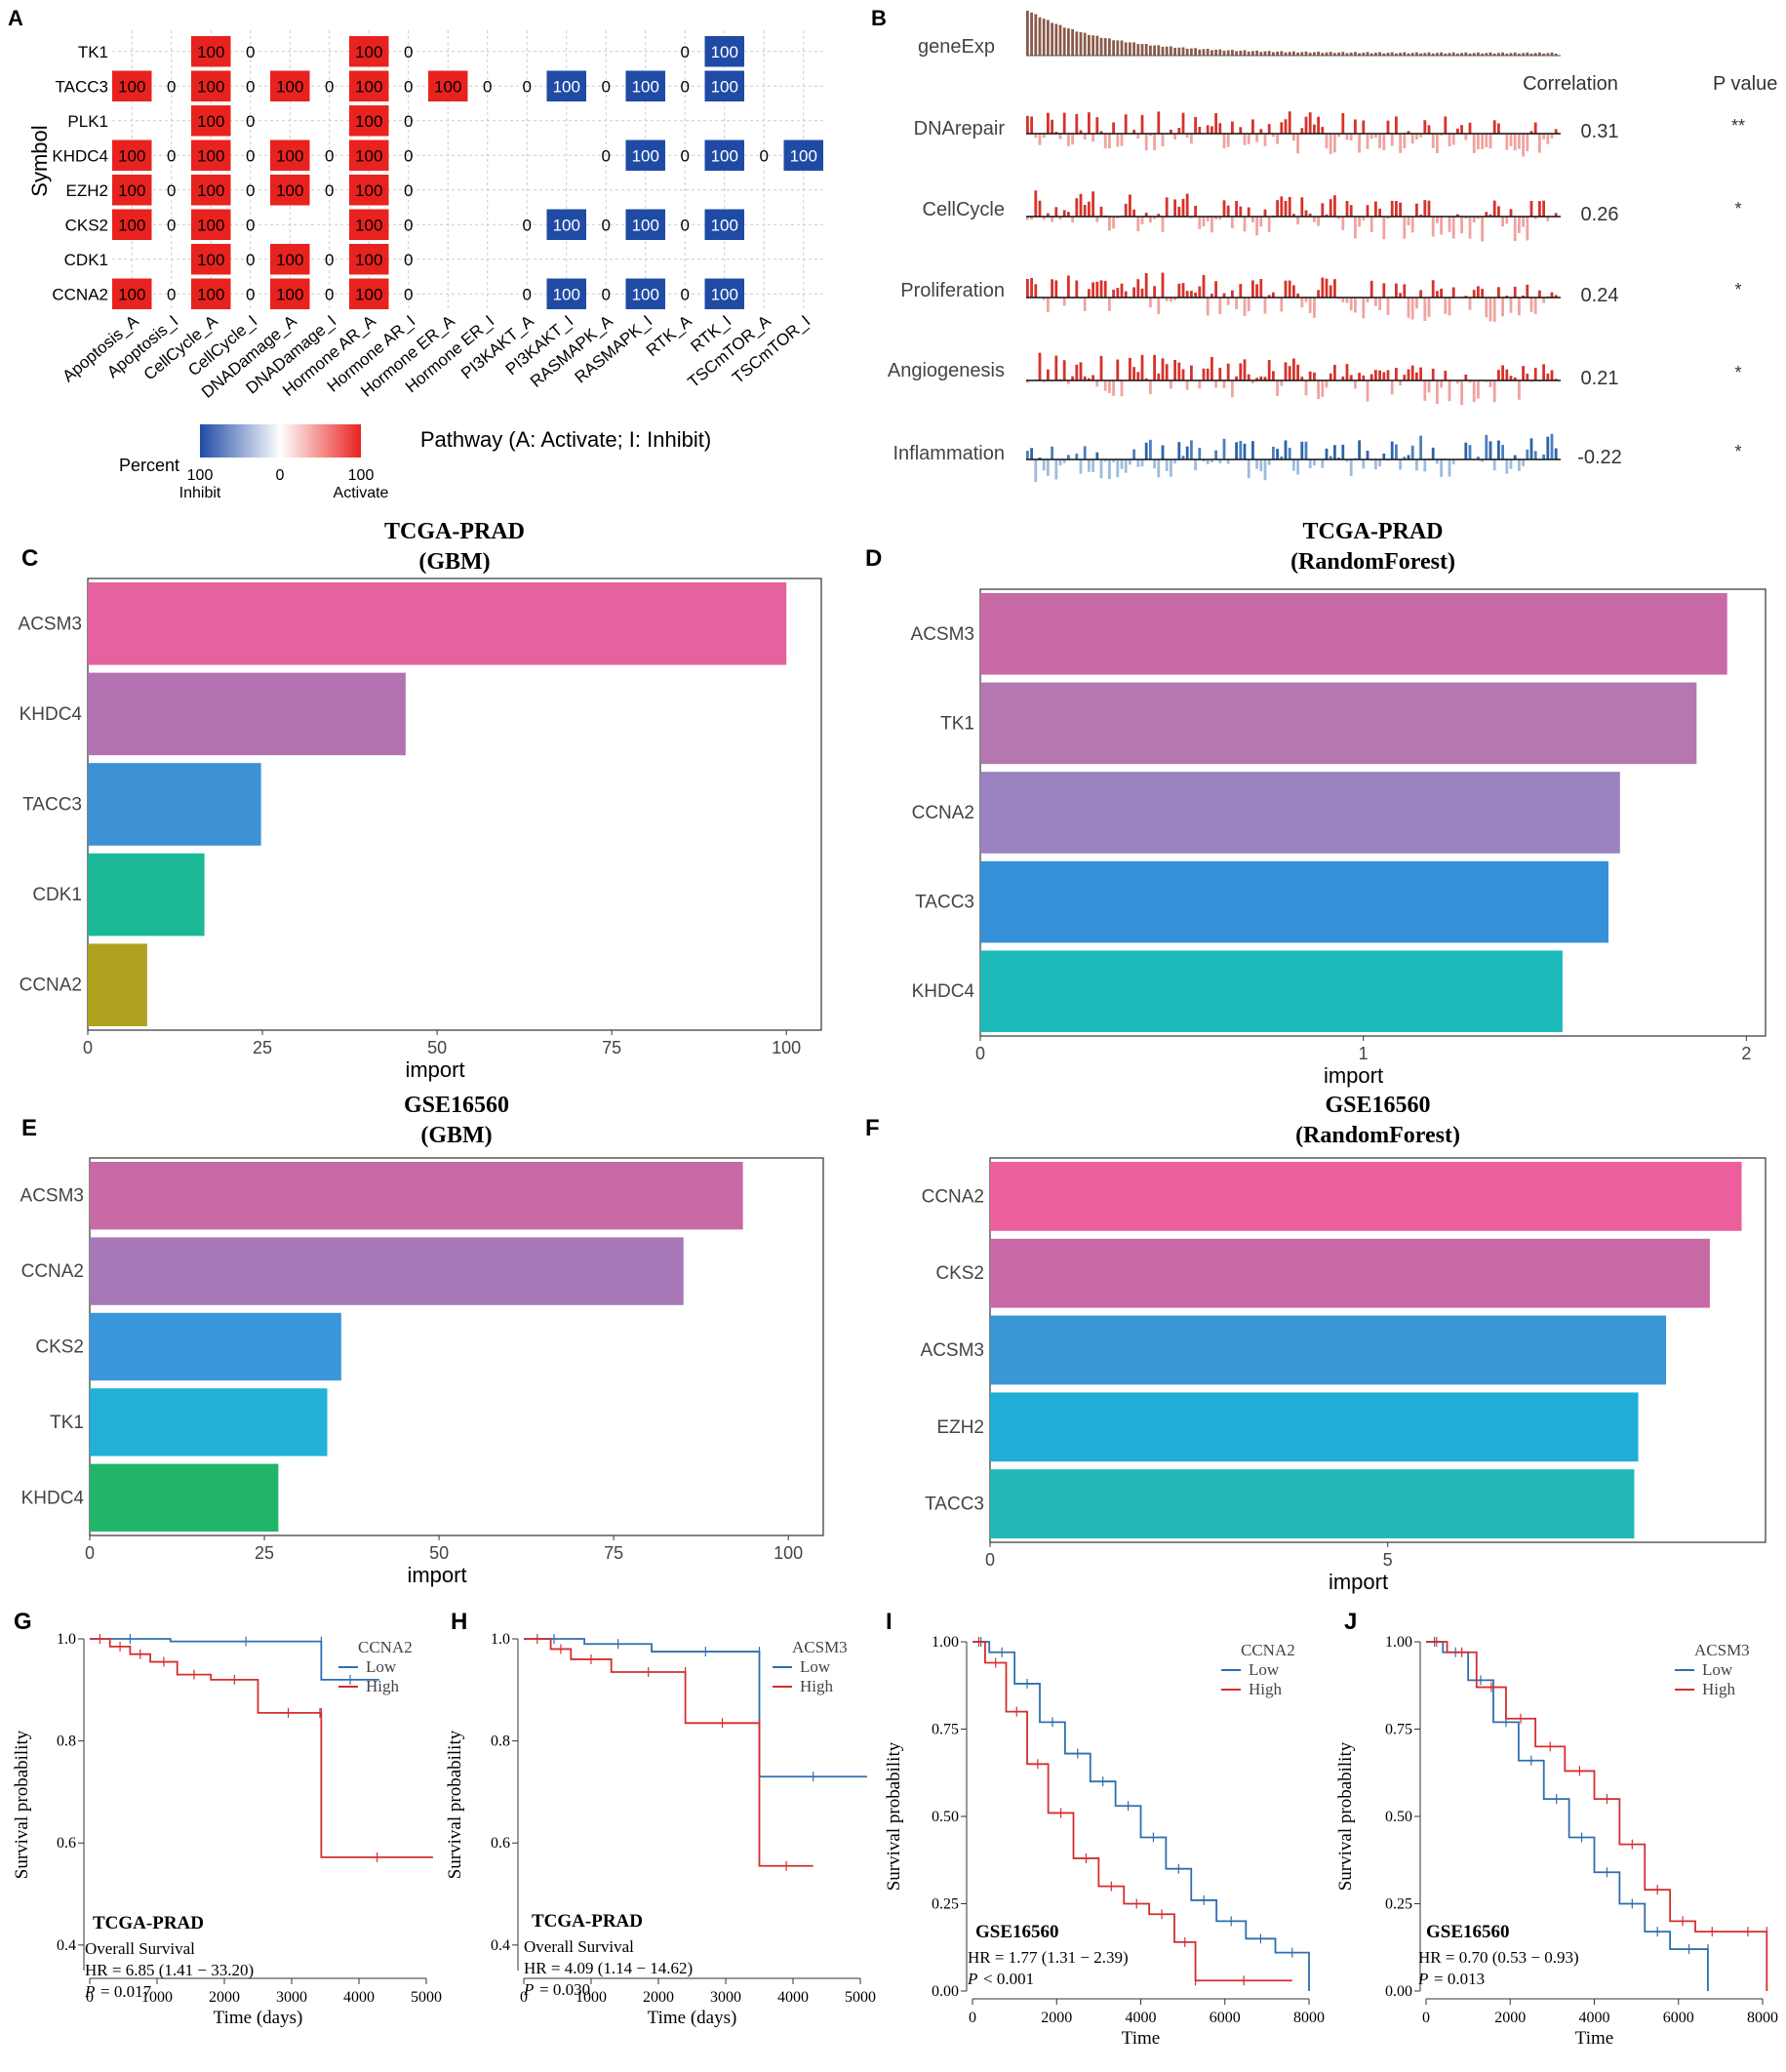  I want to click on x-tick-label: 1, so click(1364, 1053).